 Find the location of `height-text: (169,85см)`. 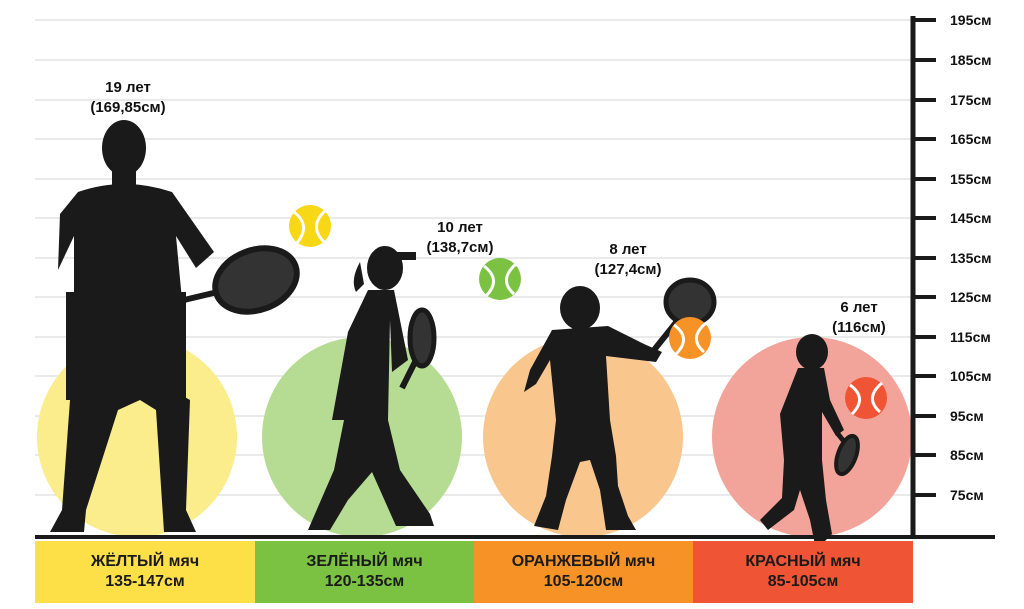

height-text: (169,85см) is located at coordinates (128, 107).